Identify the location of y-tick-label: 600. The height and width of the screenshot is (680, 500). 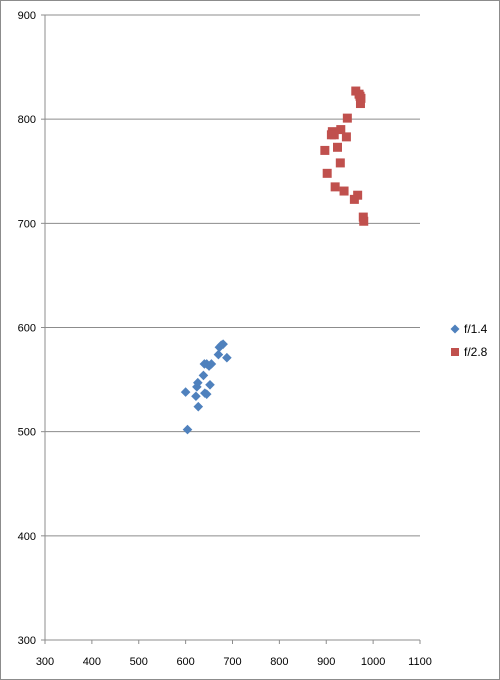
(27, 329).